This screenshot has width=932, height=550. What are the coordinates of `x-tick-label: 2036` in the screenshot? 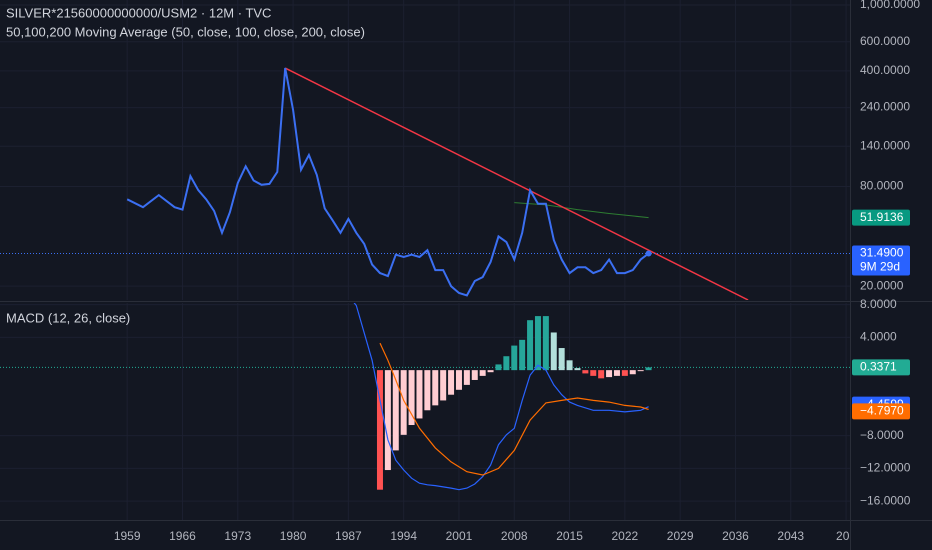 It's located at (735, 536).